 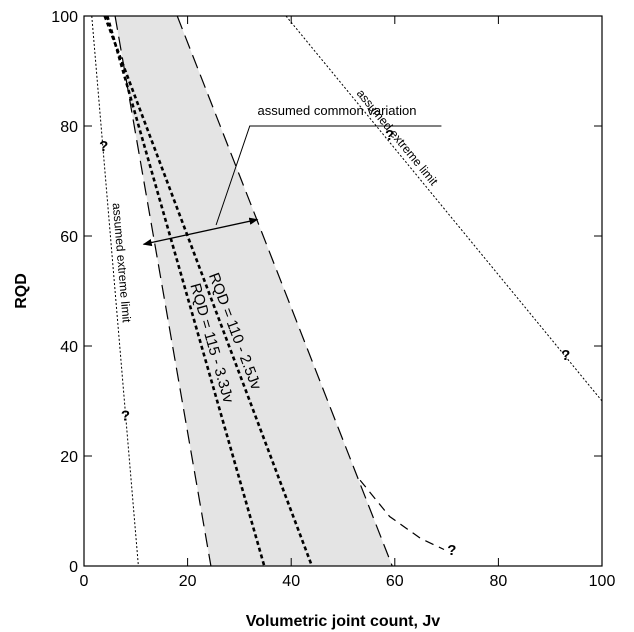 I want to click on y-tick-label: 100, so click(x=64, y=17).